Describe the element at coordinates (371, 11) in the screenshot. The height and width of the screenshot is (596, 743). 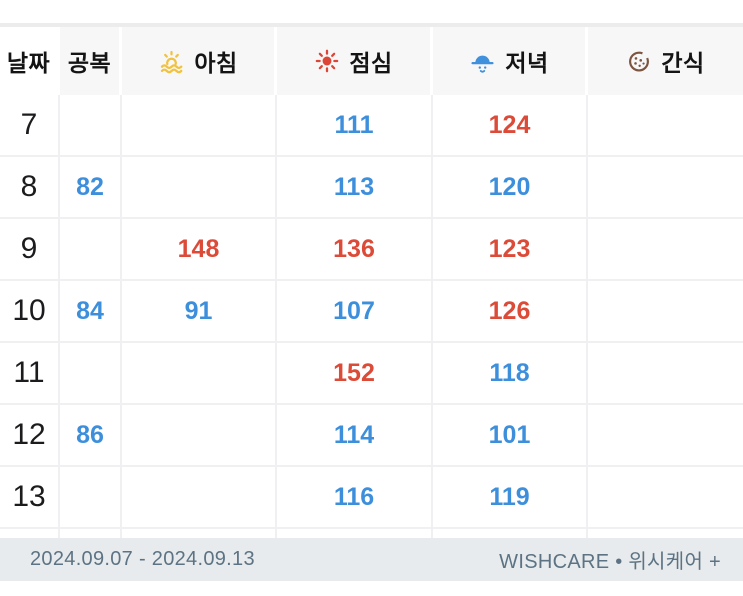
I see `top-margin` at that location.